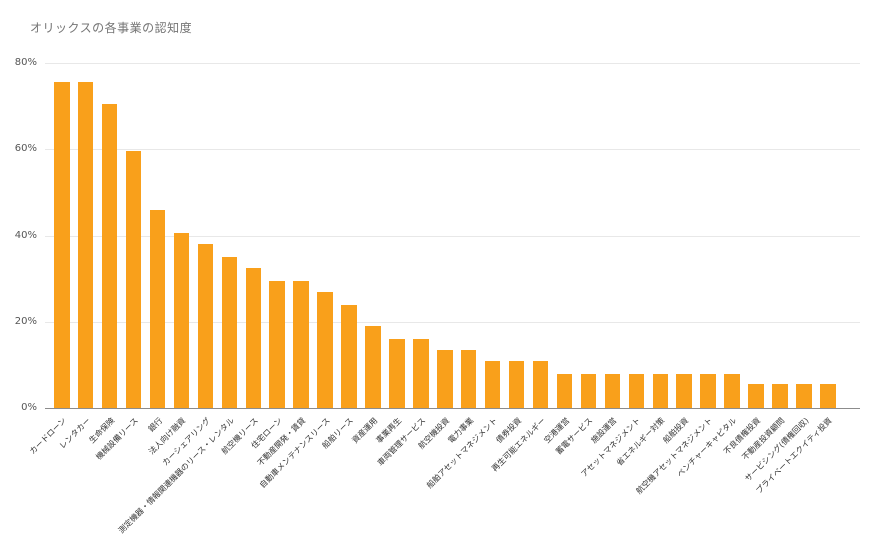 The width and height of the screenshot is (870, 536). Describe the element at coordinates (29, 407) in the screenshot. I see `y-tick-label: 0%` at that location.